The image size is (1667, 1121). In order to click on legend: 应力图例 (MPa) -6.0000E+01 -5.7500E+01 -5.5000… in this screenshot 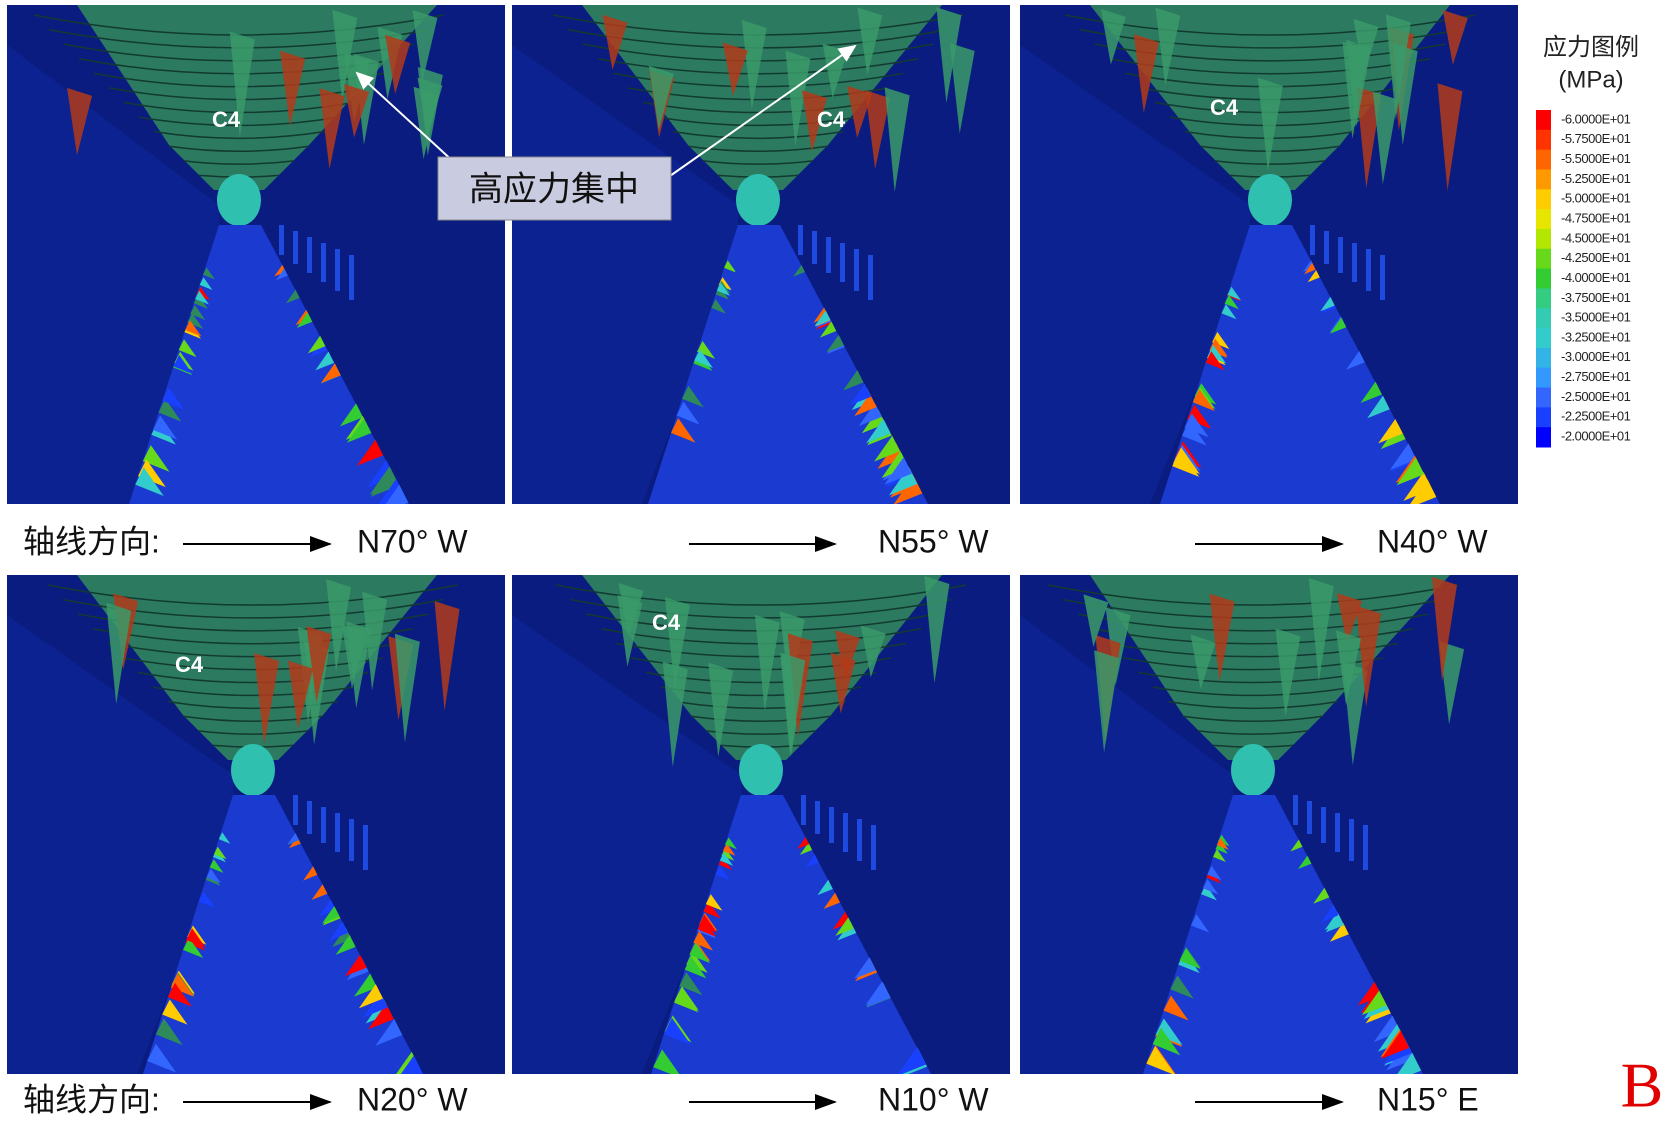, I will do `click(1587, 240)`.